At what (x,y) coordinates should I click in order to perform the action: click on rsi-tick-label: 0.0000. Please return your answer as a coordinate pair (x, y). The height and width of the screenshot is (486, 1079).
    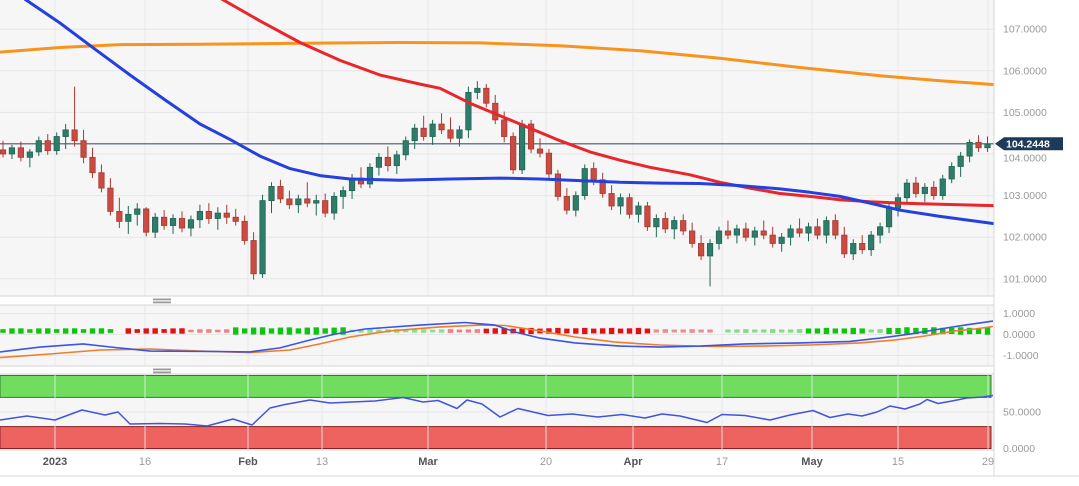
    Looking at the image, I should click on (1019, 449).